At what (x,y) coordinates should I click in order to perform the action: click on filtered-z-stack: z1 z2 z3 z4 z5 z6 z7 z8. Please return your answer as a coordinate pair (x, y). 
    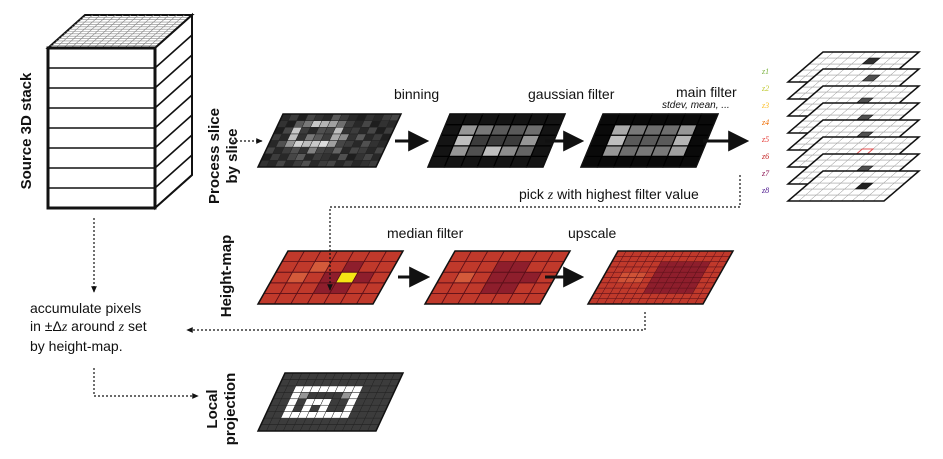
    Looking at the image, I should click on (841, 126).